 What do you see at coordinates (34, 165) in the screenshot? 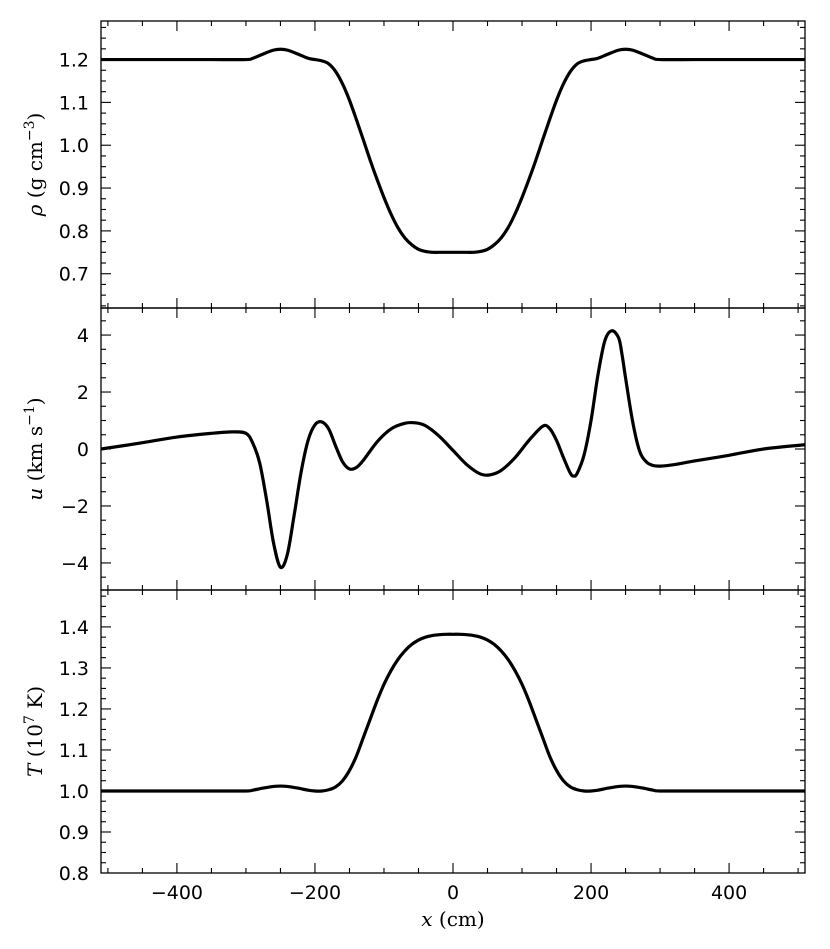
I see `y-axis-label: ρ (g cm−3)` at bounding box center [34, 165].